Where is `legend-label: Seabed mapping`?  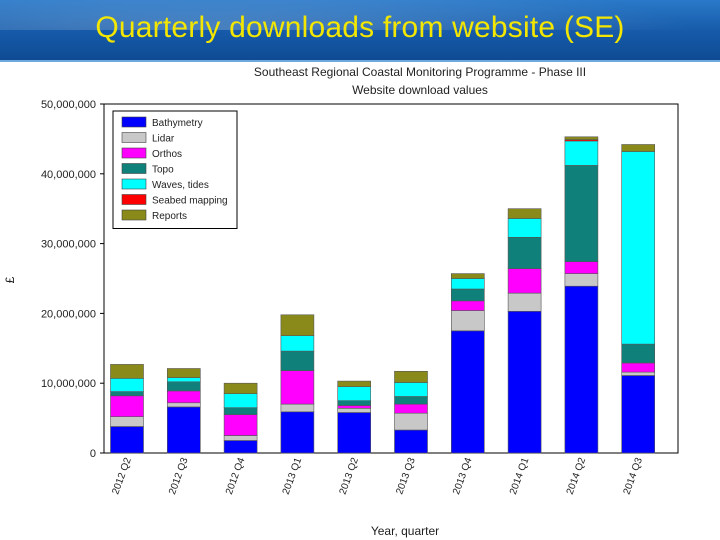 legend-label: Seabed mapping is located at coordinates (190, 201).